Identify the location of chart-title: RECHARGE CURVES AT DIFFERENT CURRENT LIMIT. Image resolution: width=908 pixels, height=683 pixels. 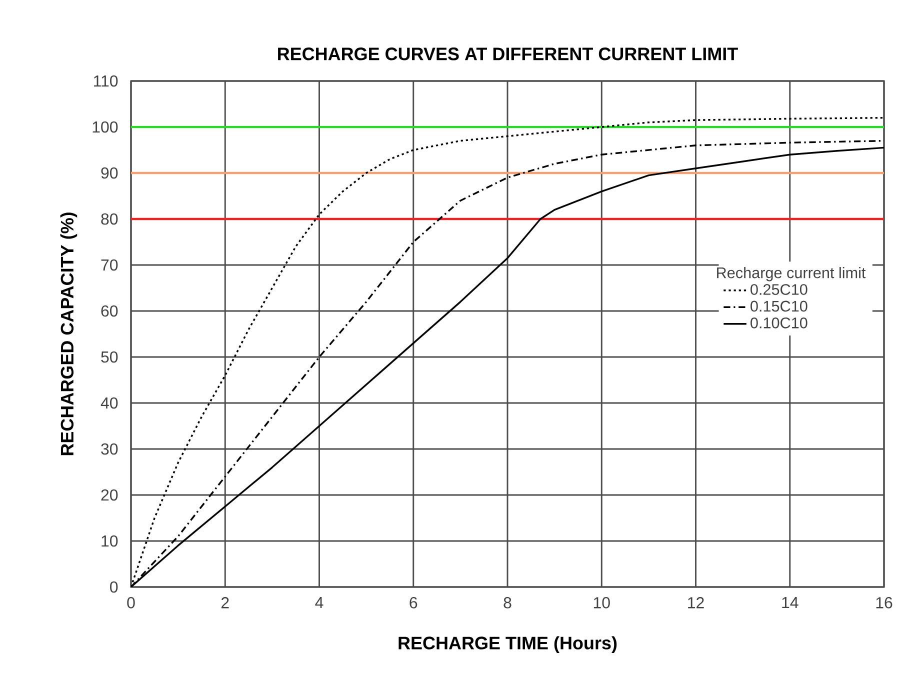
(508, 54).